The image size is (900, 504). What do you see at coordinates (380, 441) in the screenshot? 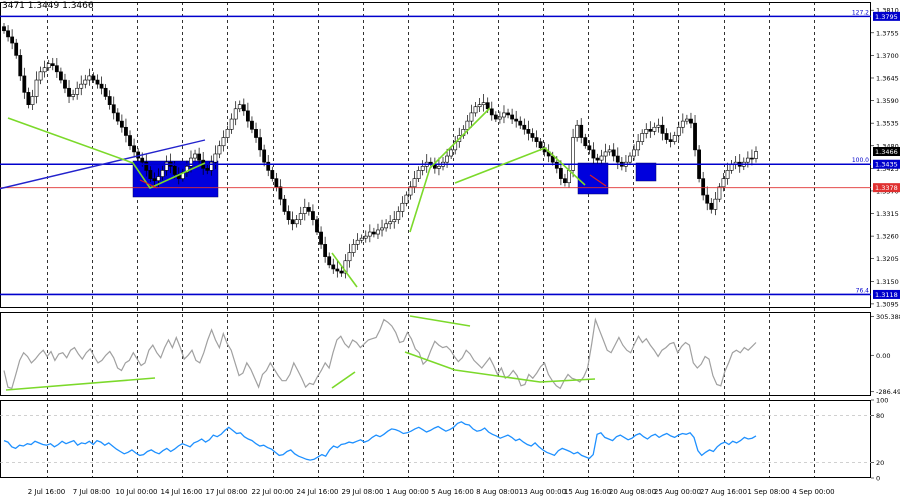
I see `rsi-line` at bounding box center [380, 441].